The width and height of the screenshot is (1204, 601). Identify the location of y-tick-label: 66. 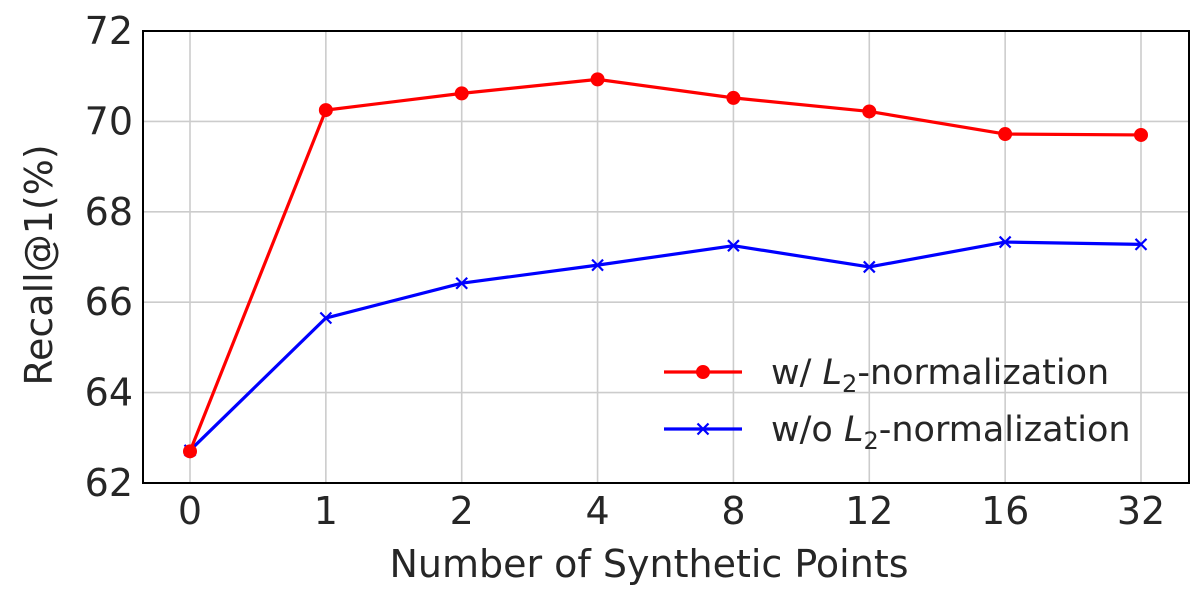
(109, 302).